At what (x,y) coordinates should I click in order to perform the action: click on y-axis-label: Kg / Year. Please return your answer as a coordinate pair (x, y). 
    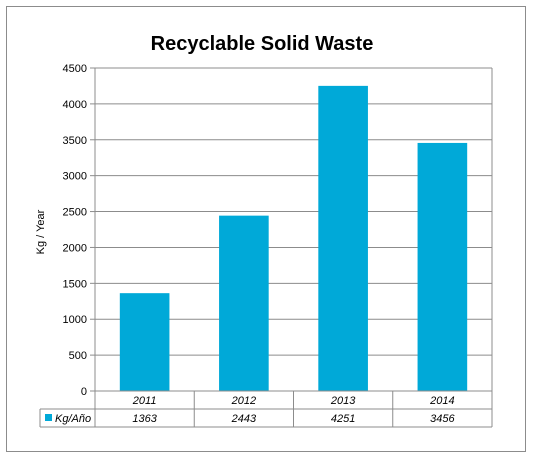
    Looking at the image, I should click on (41, 231).